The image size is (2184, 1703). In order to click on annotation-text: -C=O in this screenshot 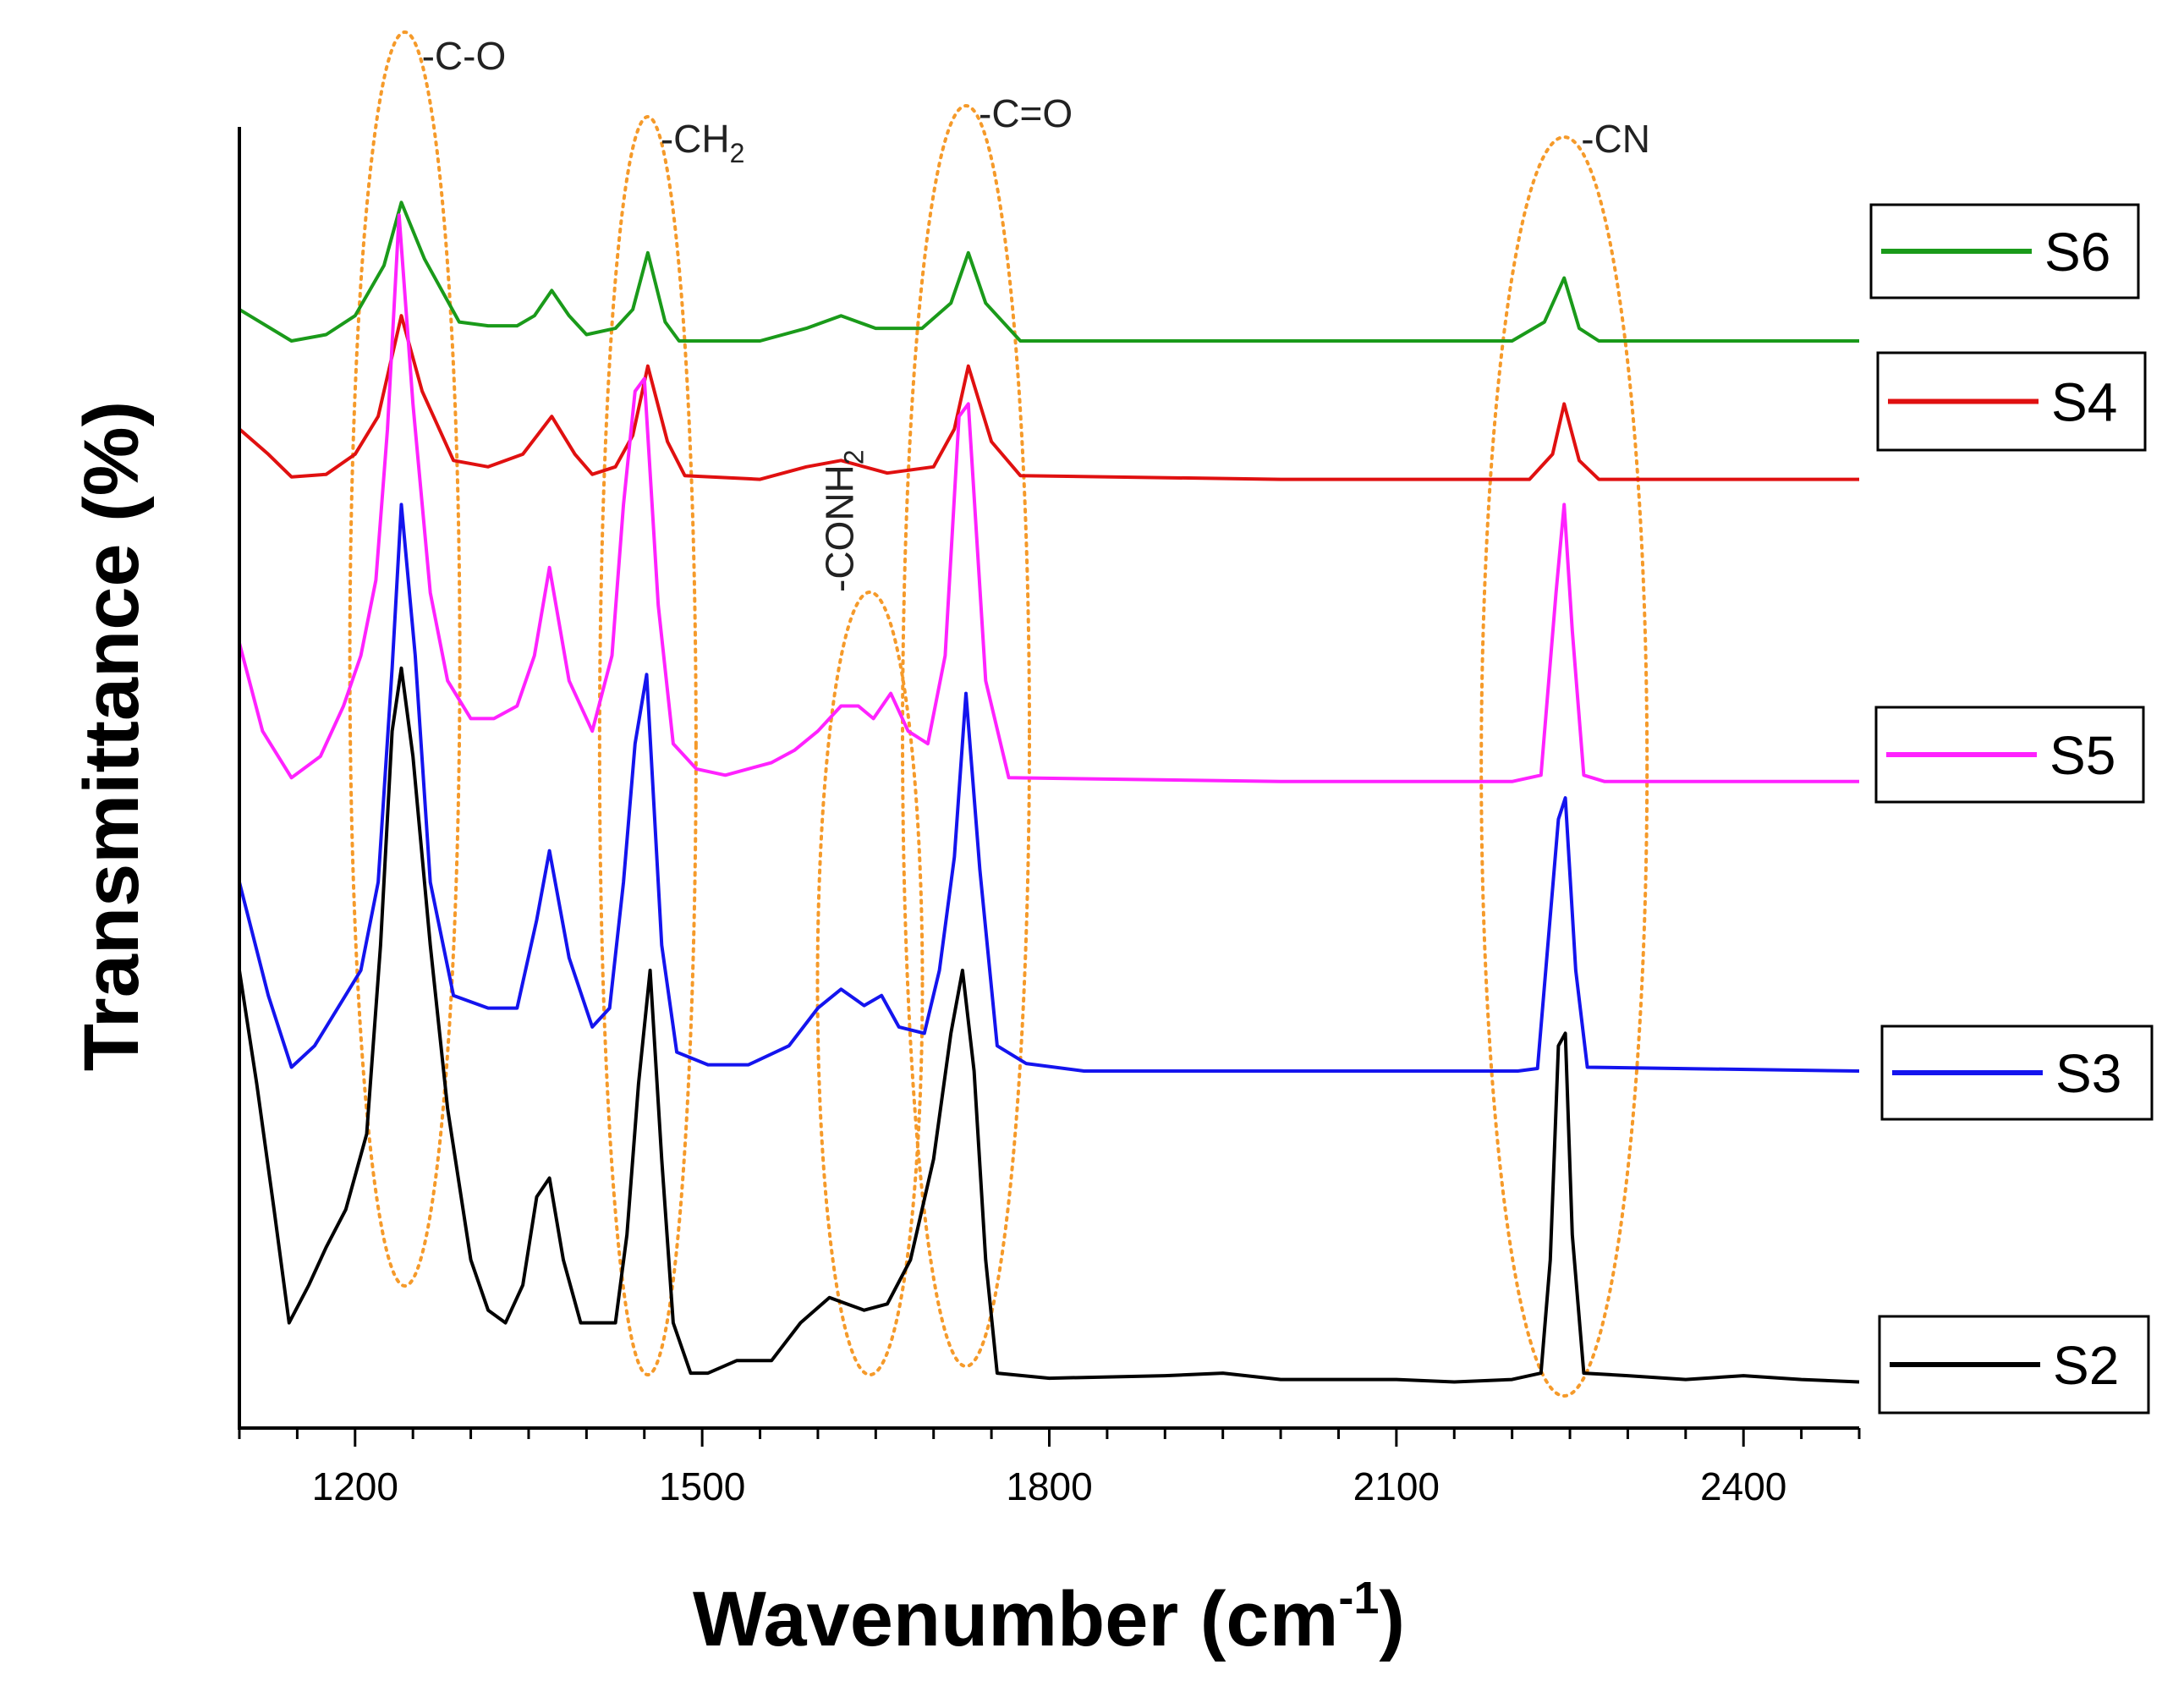, I will do `click(1026, 113)`.